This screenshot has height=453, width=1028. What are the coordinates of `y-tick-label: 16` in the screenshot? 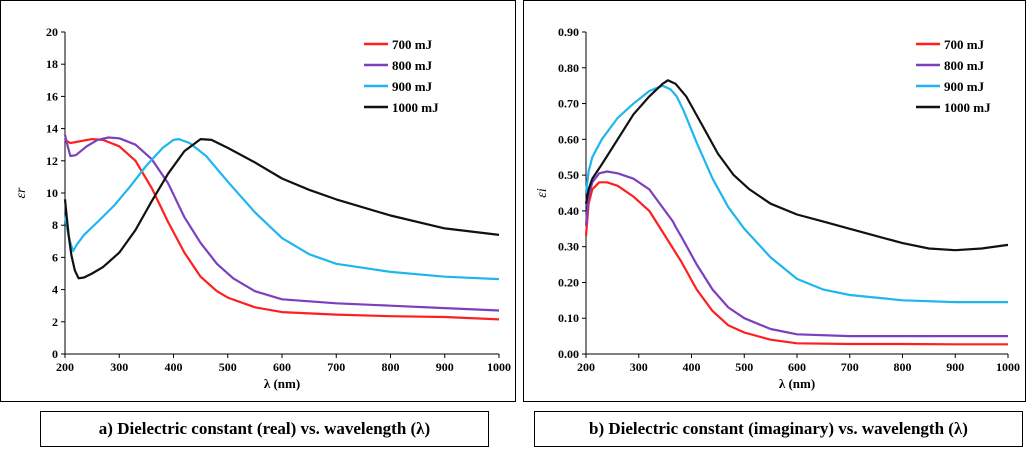 It's located at (52, 96).